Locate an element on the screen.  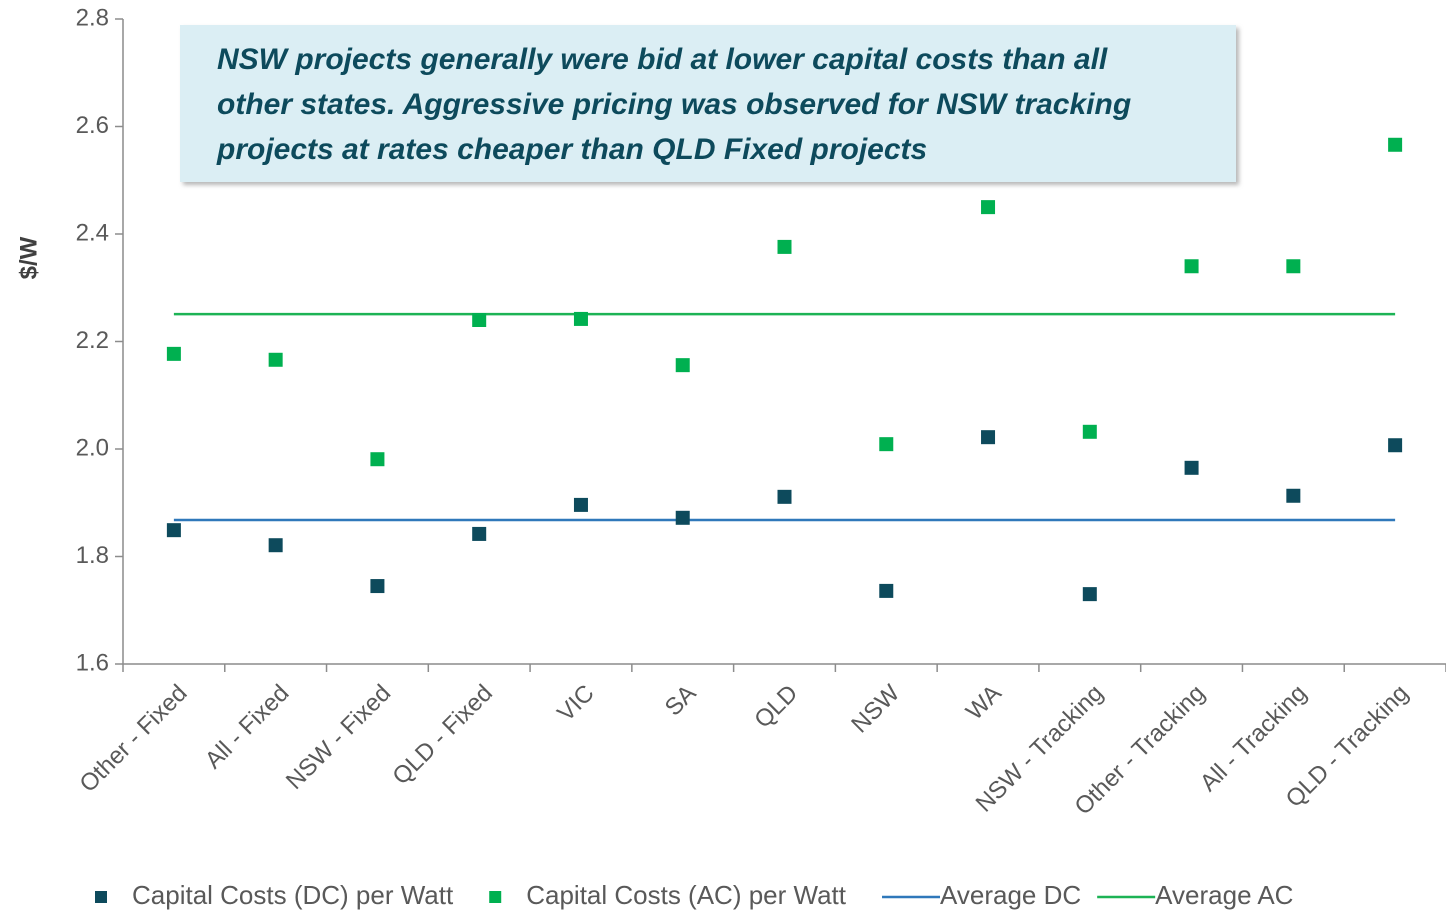
x-tick-label: SA is located at coordinates (681, 701).